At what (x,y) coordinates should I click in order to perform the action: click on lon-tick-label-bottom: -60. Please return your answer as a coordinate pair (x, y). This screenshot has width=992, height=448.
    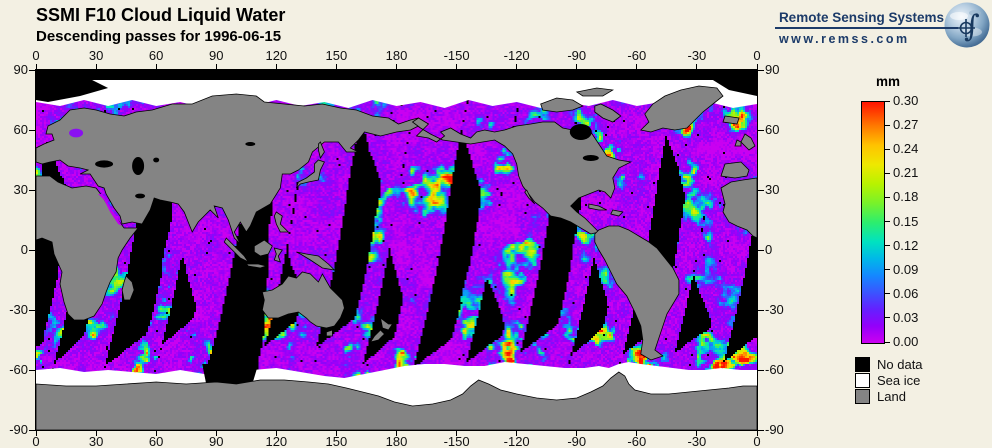
    Looking at the image, I should click on (637, 441).